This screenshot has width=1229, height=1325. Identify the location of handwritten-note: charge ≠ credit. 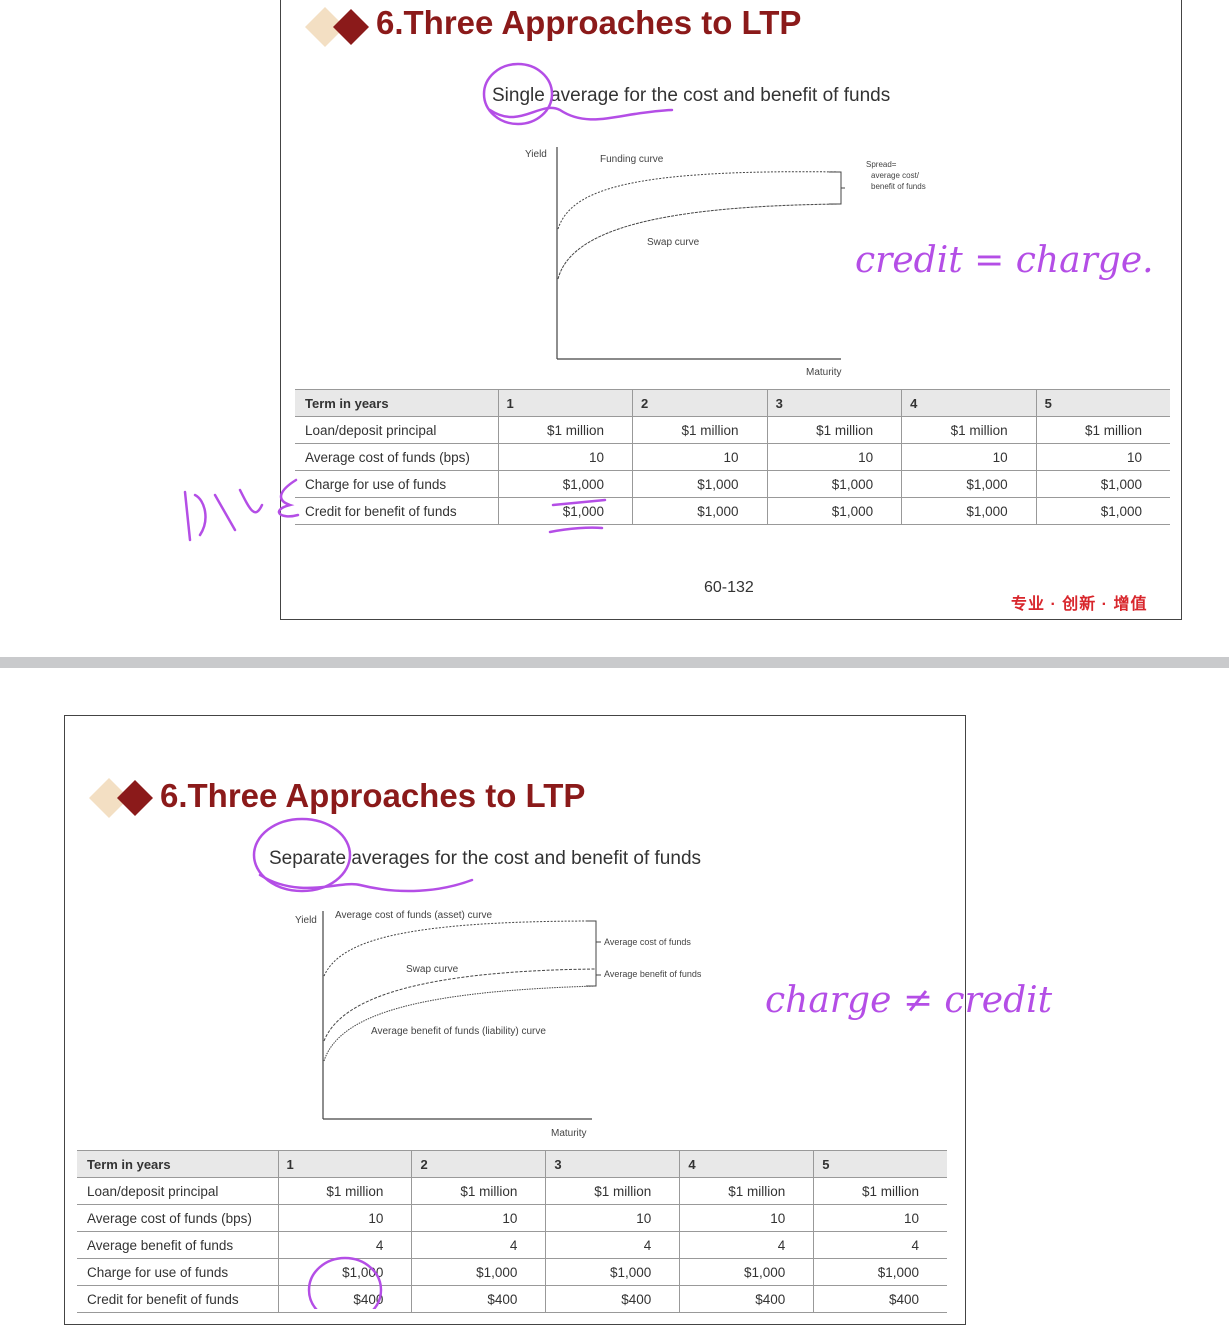
(909, 1000).